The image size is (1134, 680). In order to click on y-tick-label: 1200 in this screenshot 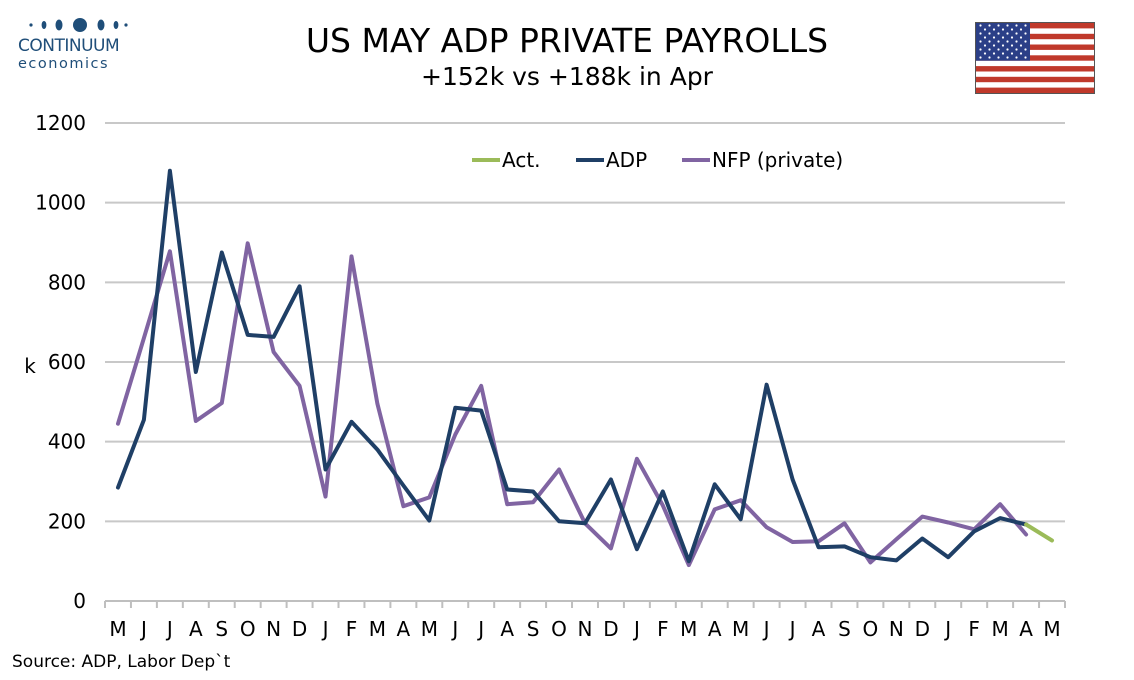, I will do `click(60, 123)`.